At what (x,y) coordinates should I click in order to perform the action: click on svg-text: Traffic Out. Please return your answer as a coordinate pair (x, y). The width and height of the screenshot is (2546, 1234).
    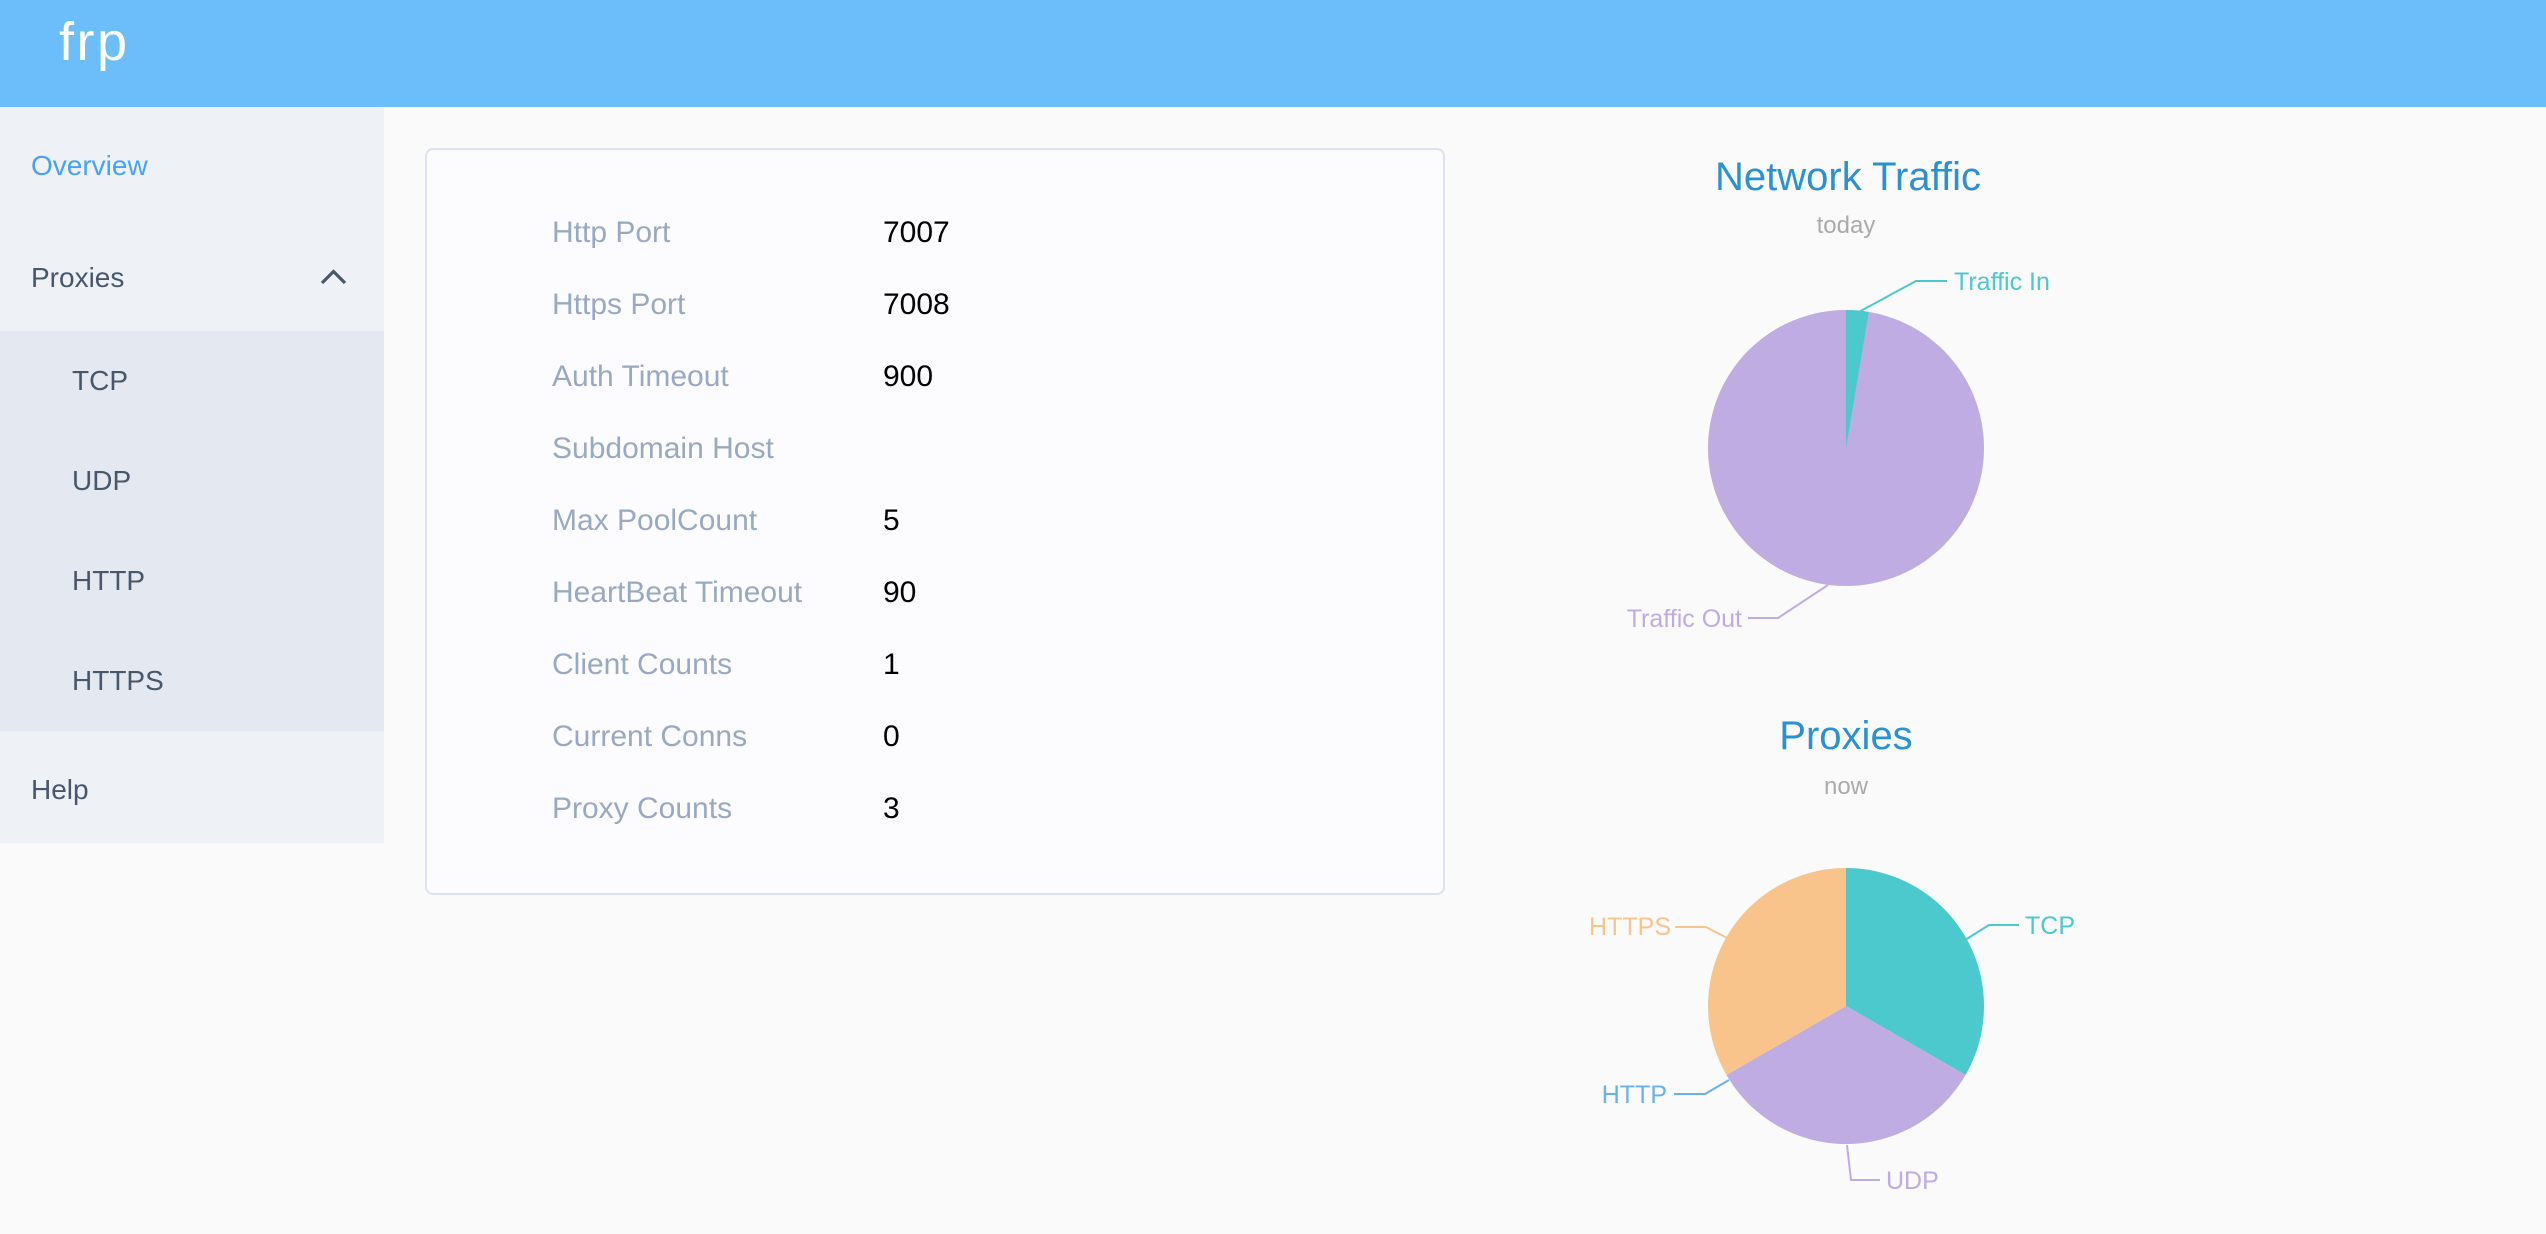
    Looking at the image, I should click on (1684, 619).